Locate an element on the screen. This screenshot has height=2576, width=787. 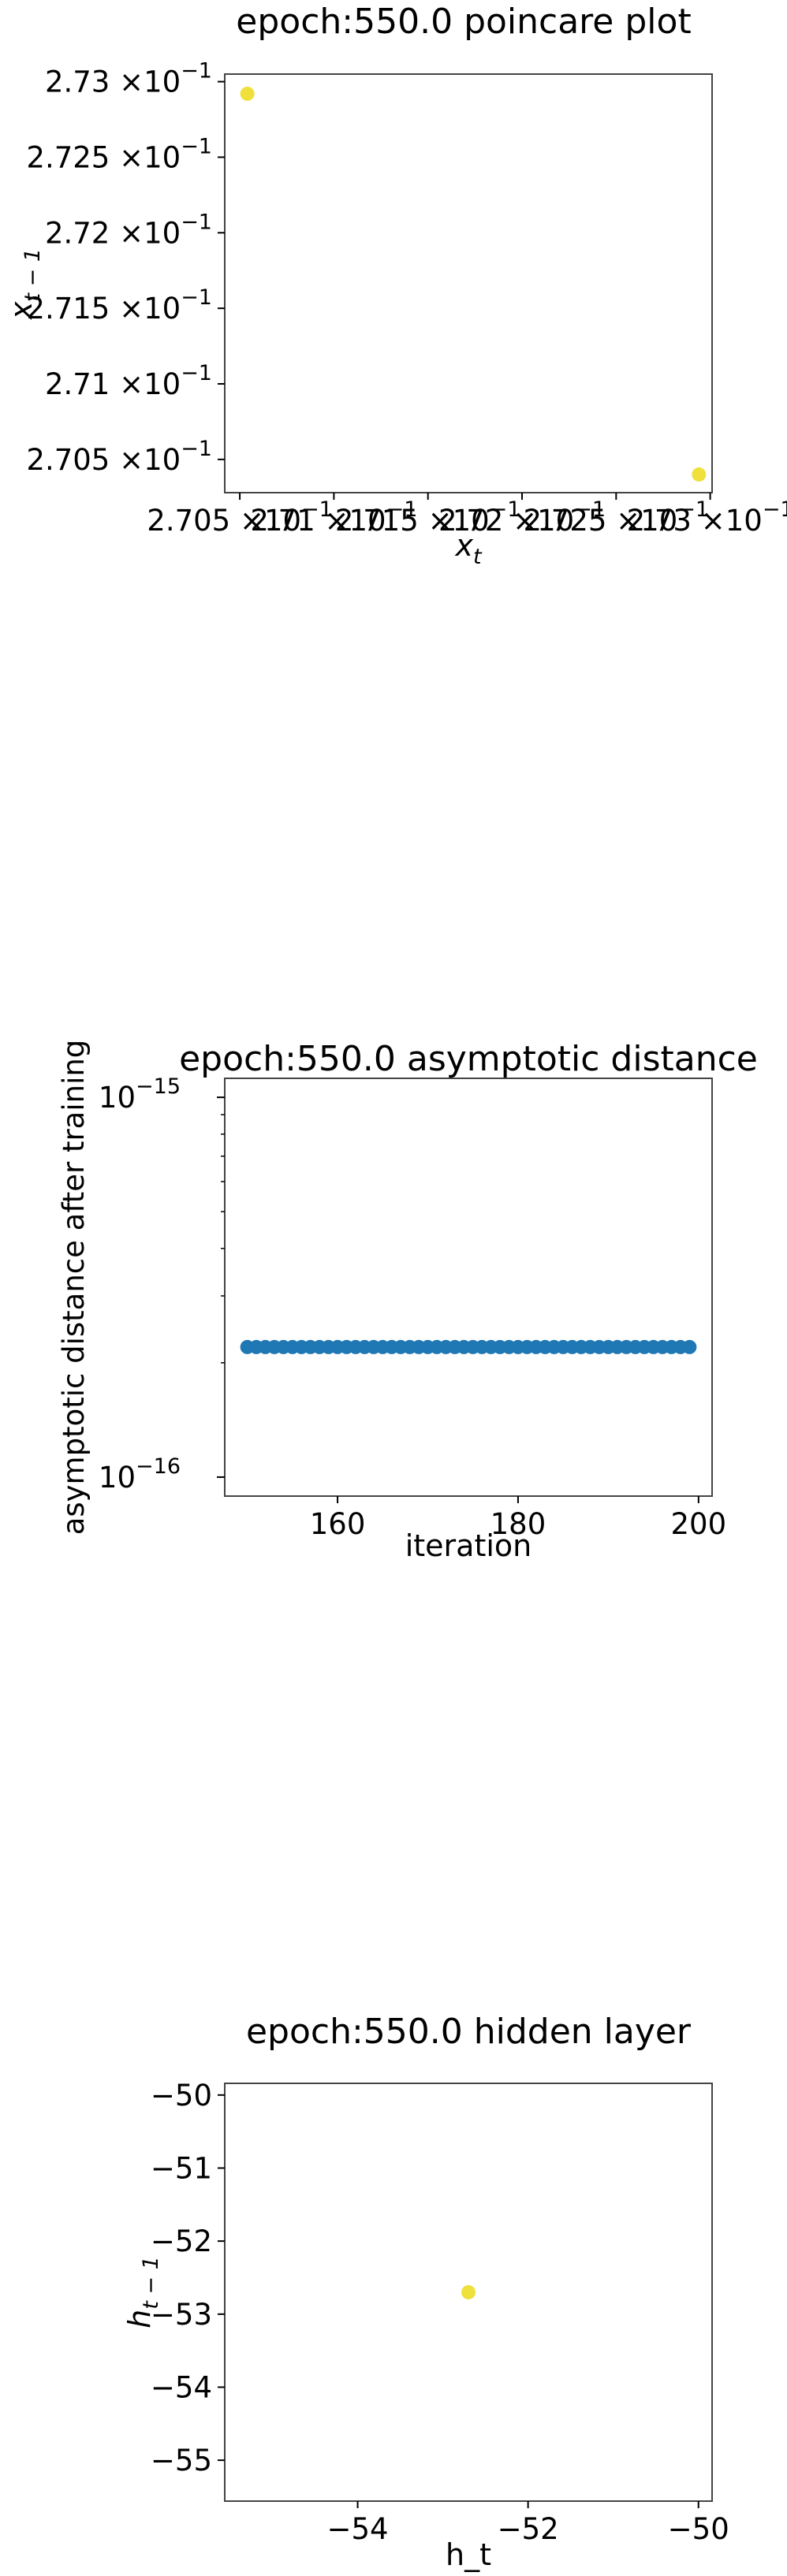
y-tick-label: −53 is located at coordinates (181, 2315).